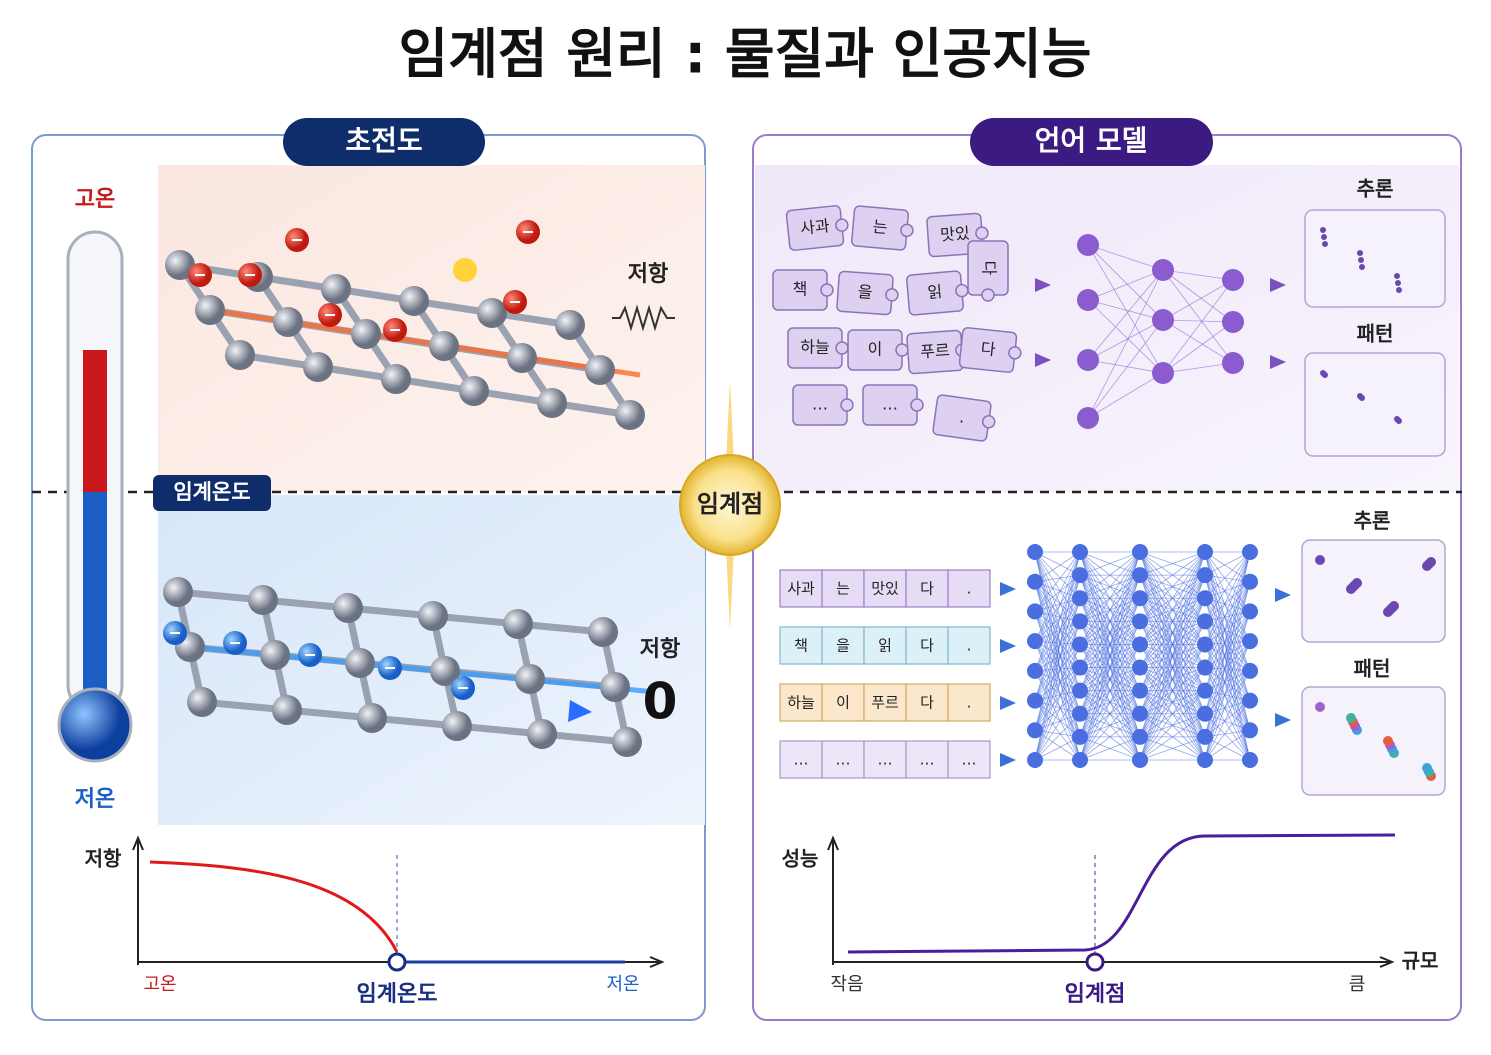 This screenshot has width=1491, height=1055. What do you see at coordinates (1095, 994) in the screenshot?
I see `graph-x-mid-ai: 임계점` at bounding box center [1095, 994].